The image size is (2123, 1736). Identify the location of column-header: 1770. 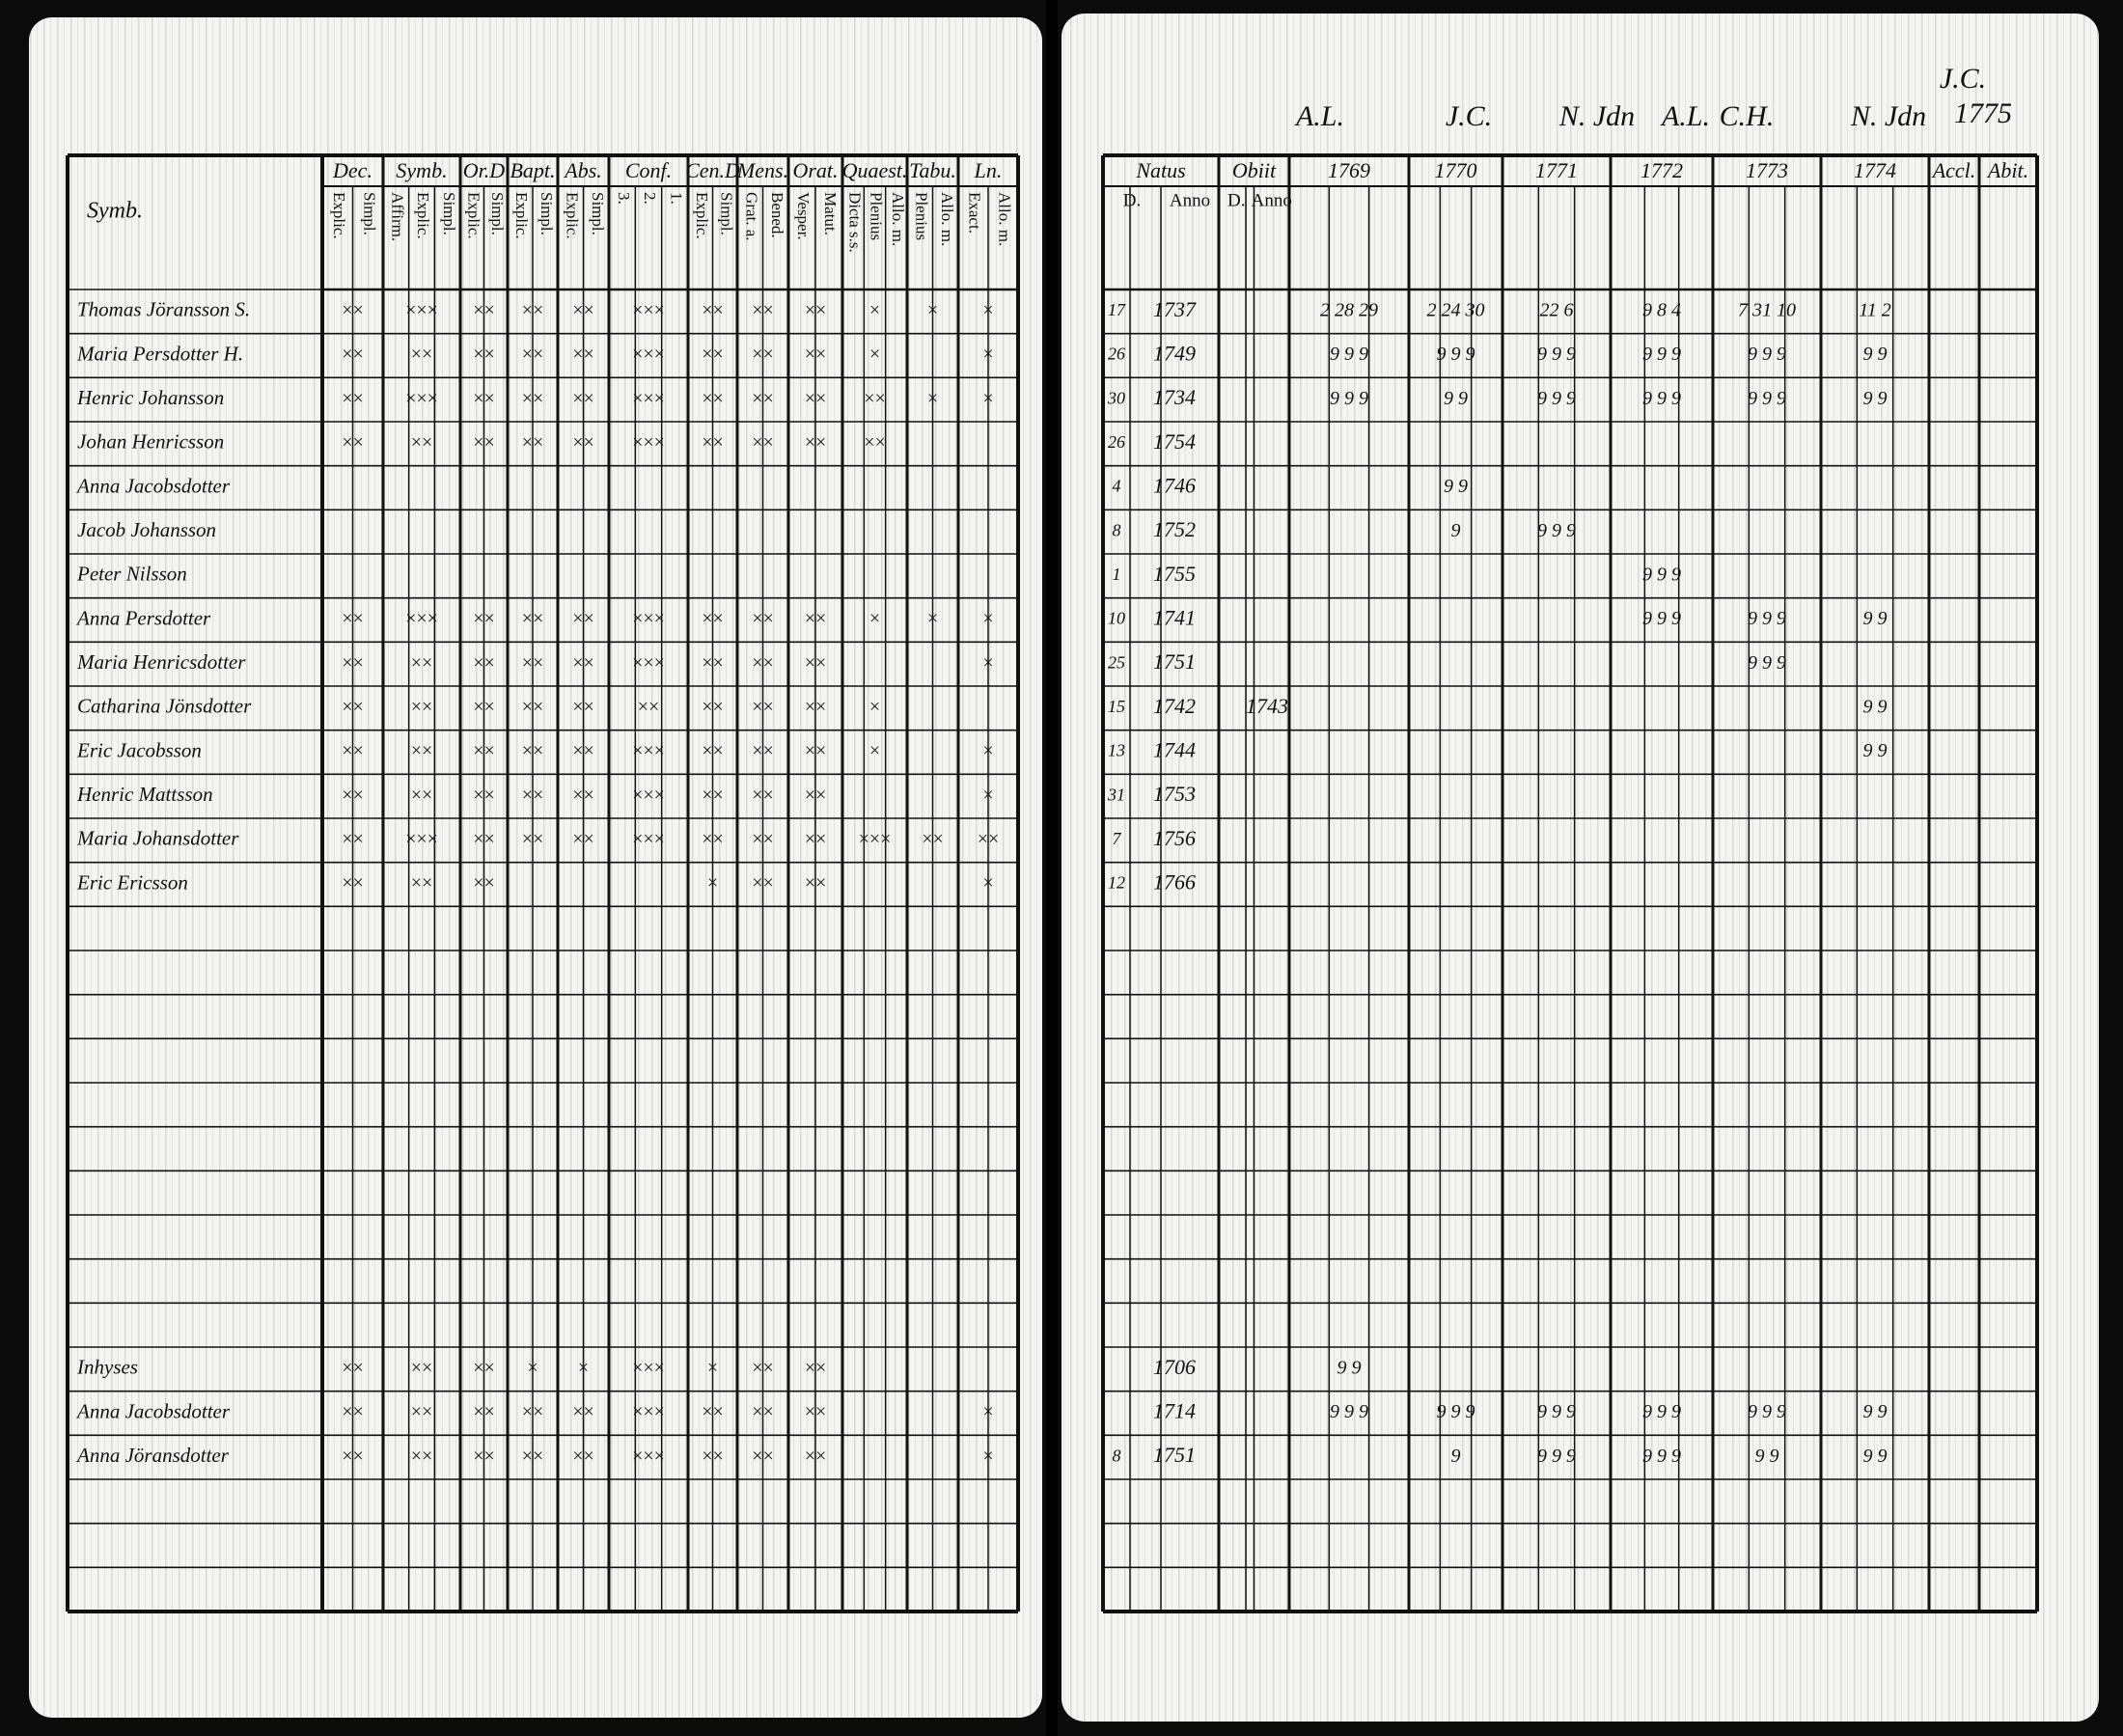
(1456, 170).